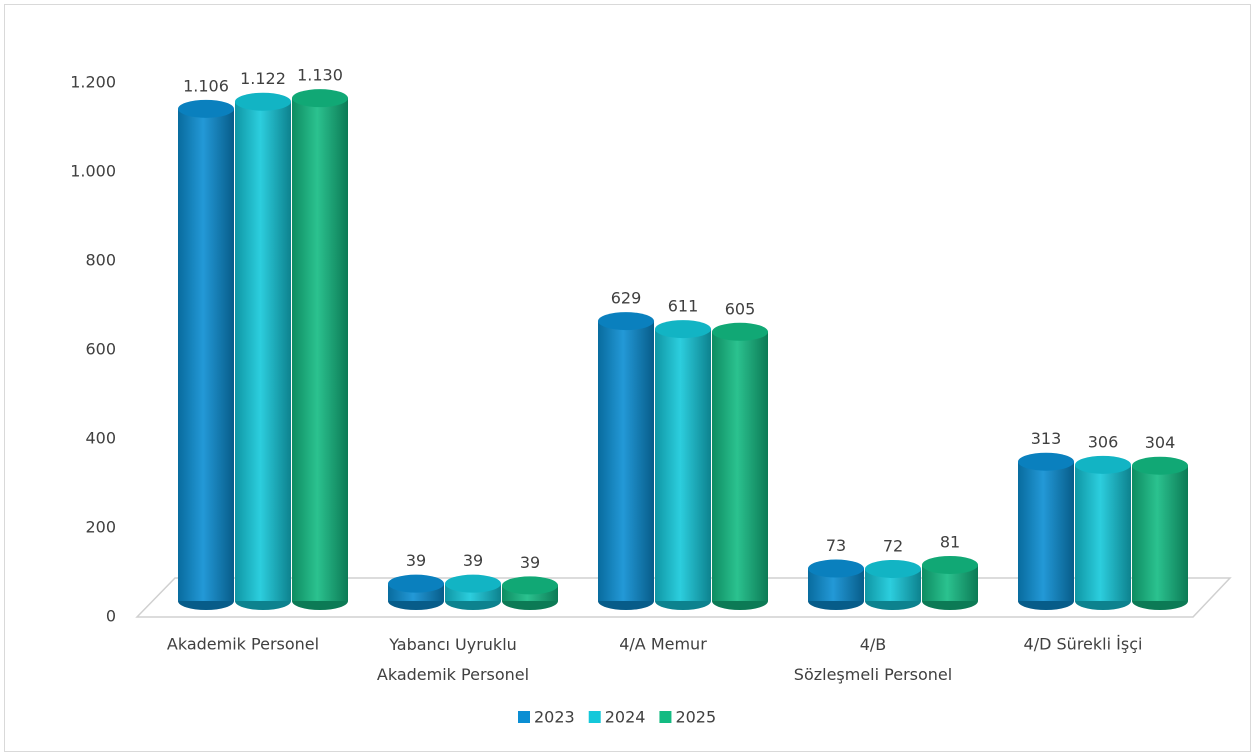 This screenshot has width=1255, height=756. I want to click on x-tick-label: Akademik Personel, so click(243, 644).